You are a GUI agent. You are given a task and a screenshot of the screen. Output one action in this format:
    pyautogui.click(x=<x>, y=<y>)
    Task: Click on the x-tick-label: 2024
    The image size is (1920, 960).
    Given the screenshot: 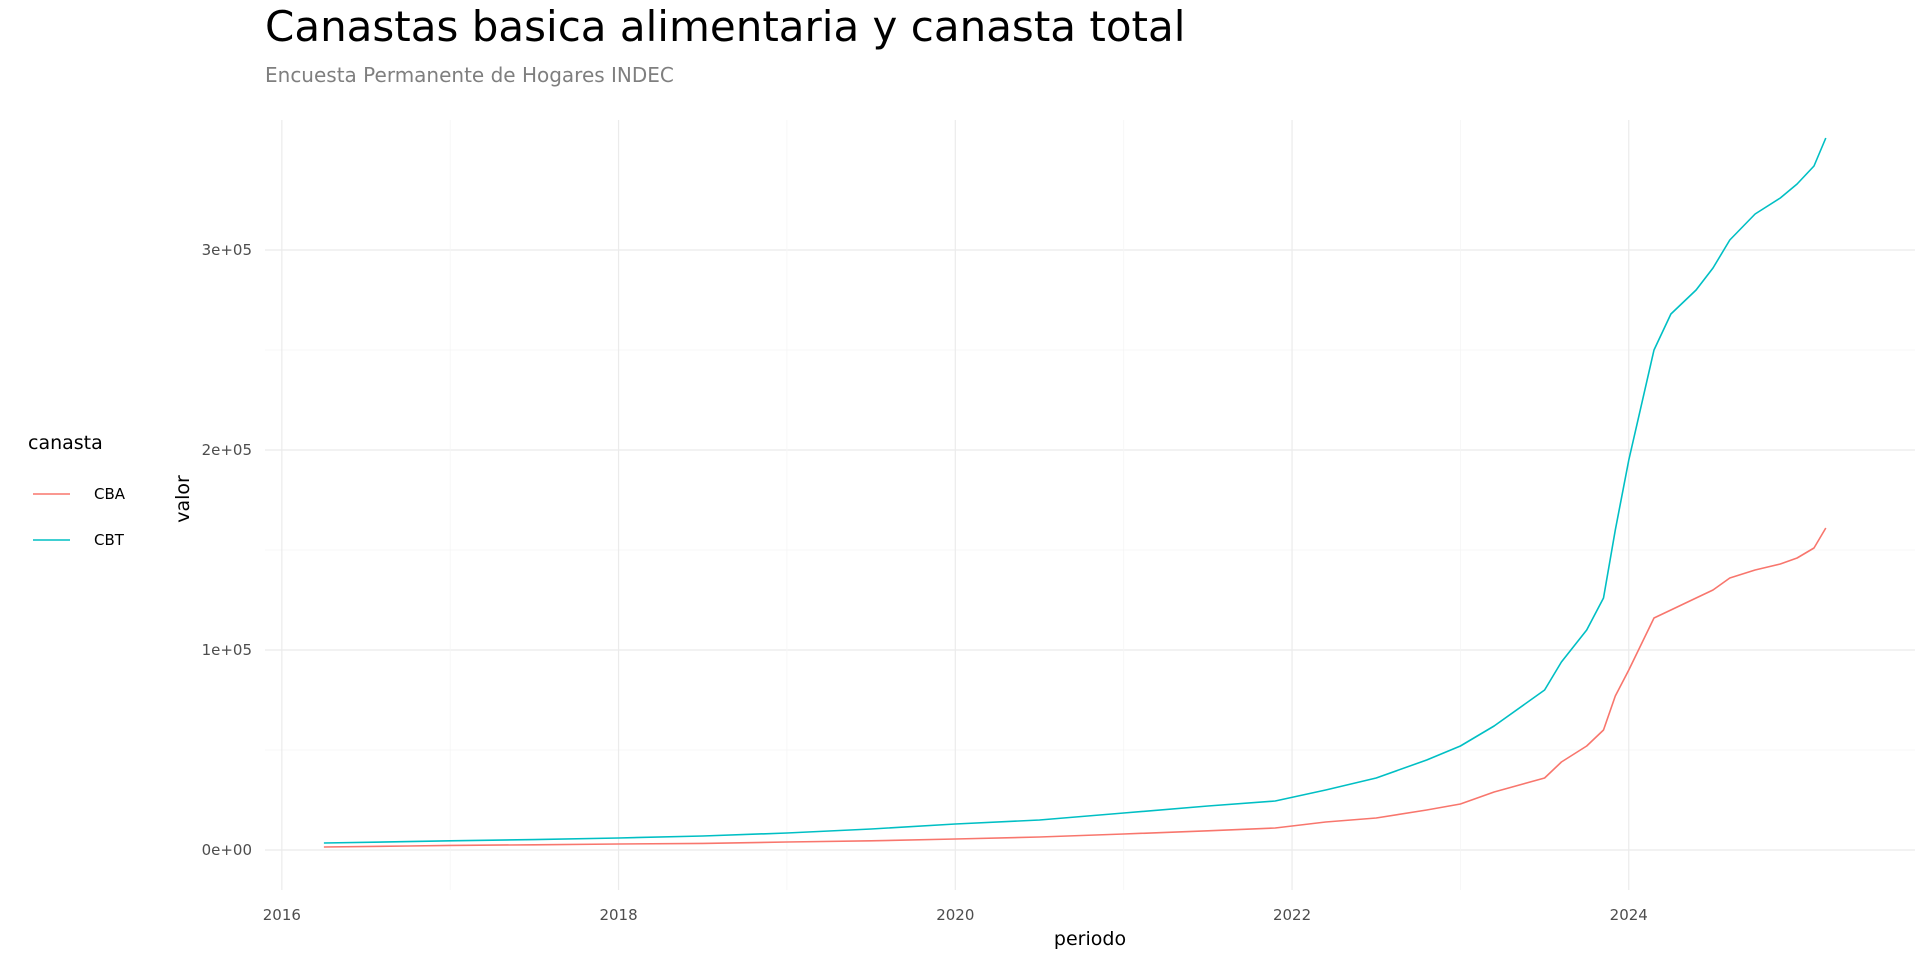 What is the action you would take?
    pyautogui.click(x=1629, y=915)
    